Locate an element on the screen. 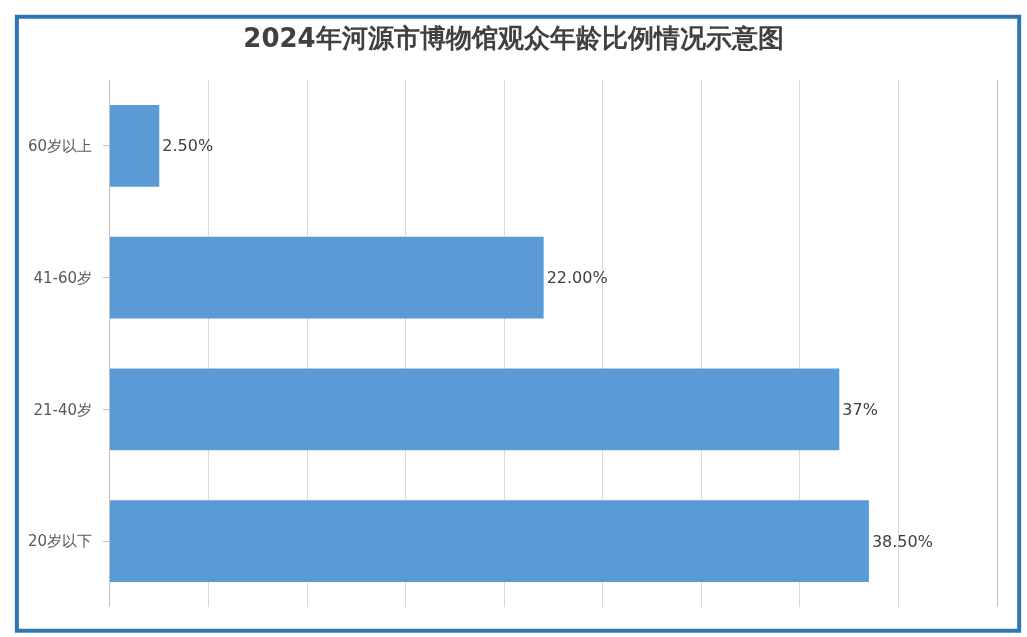 The image size is (1027, 637). data-label: 2.50% is located at coordinates (188, 146).